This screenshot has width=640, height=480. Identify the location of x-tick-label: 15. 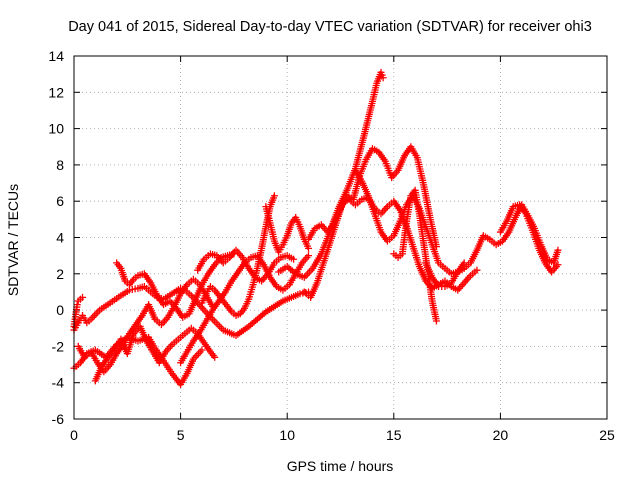
(394, 435).